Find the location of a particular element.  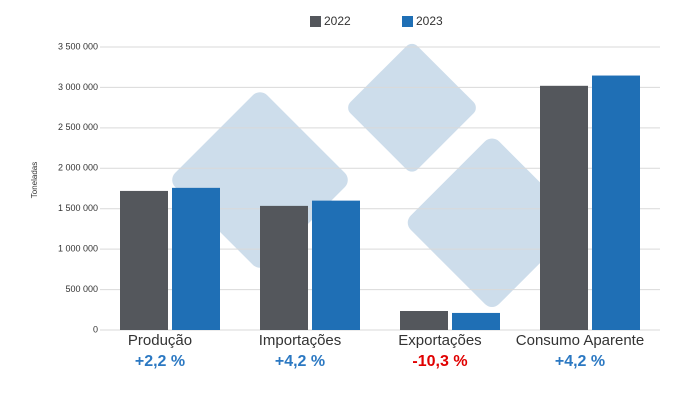

y-tick-label: 2 000 000 is located at coordinates (78, 168).